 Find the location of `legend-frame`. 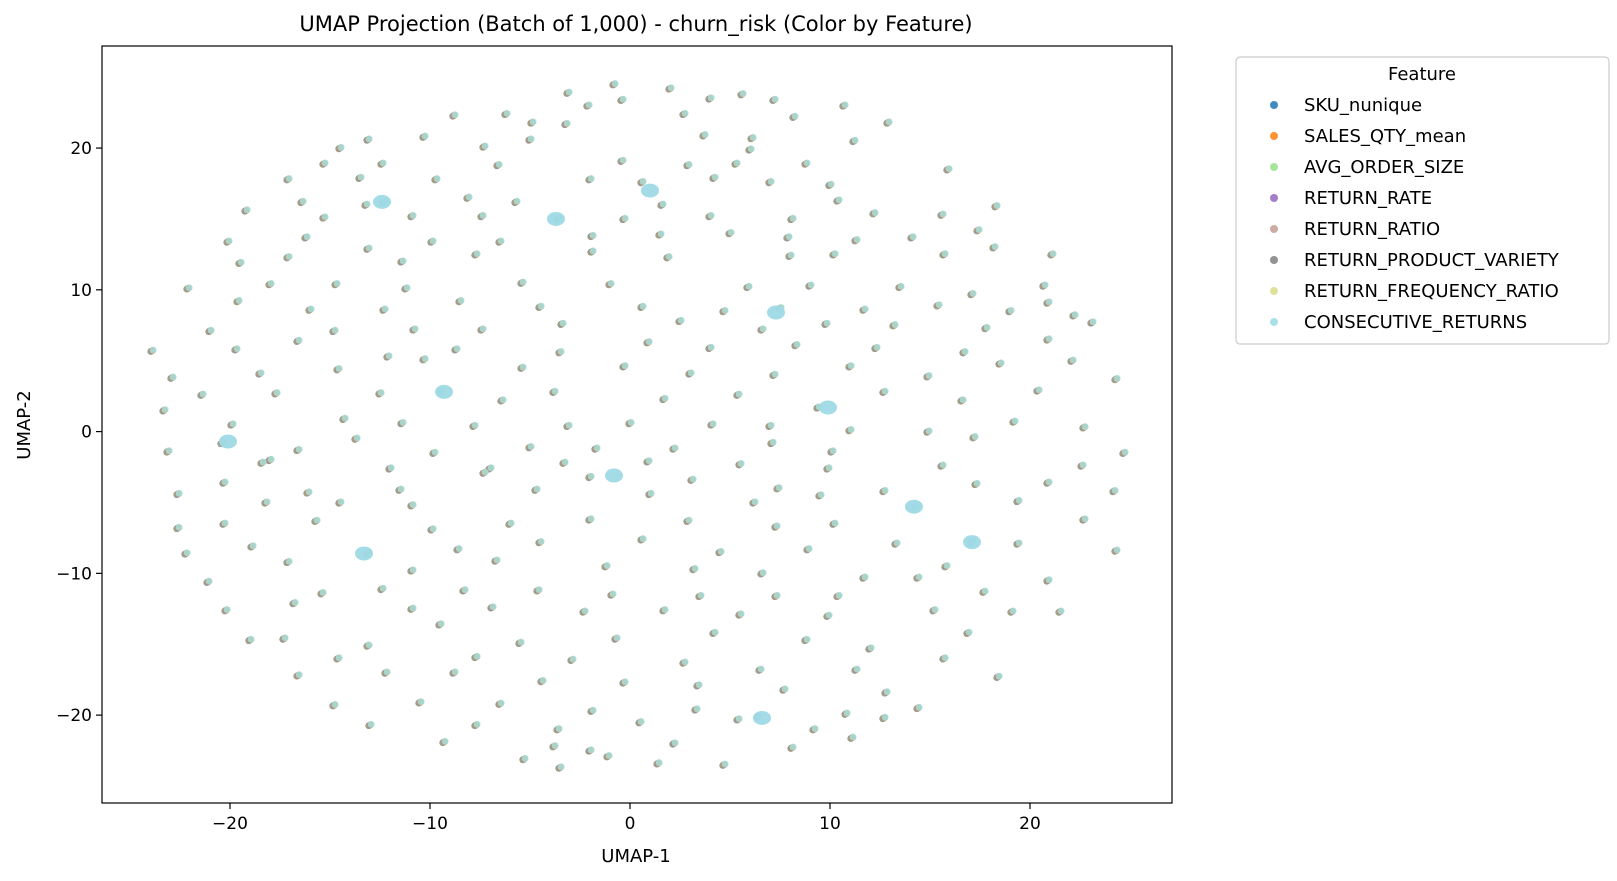

legend-frame is located at coordinates (1422, 200).